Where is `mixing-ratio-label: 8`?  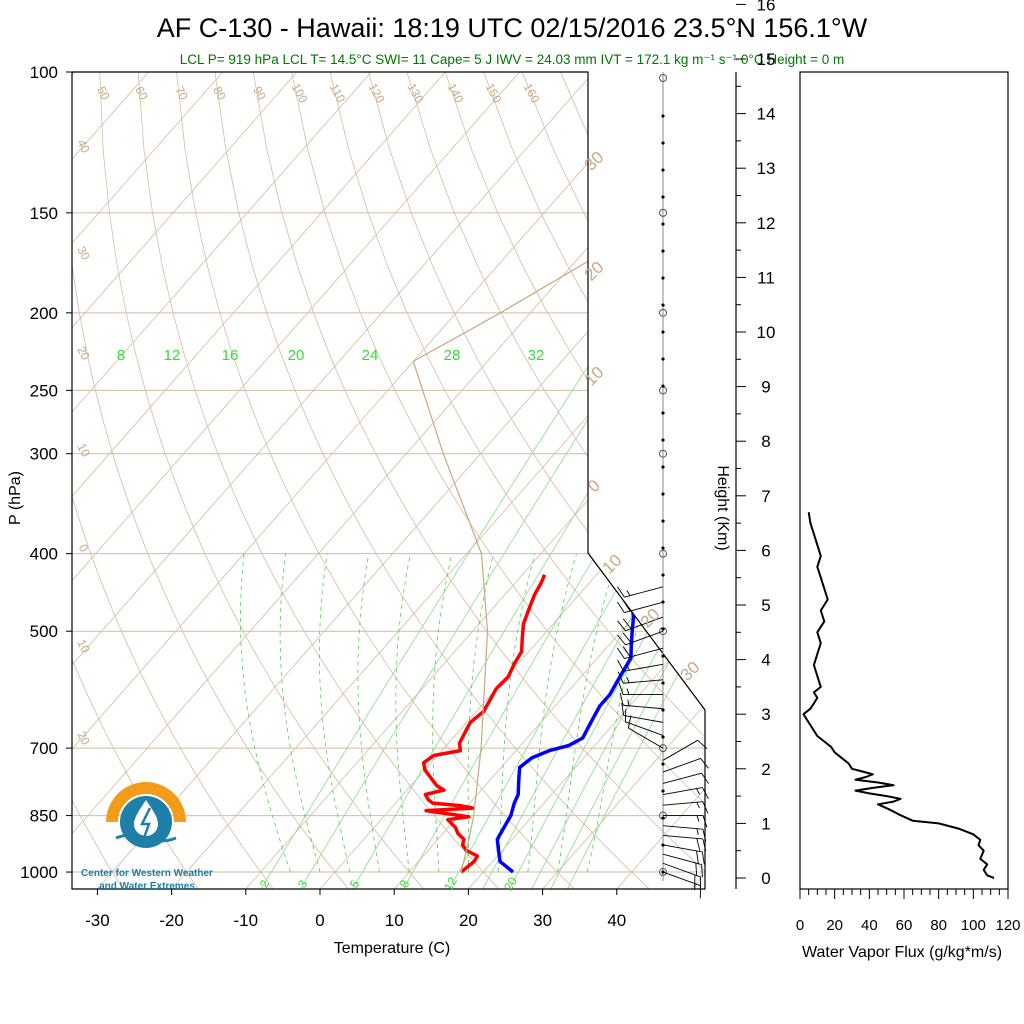 mixing-ratio-label: 8 is located at coordinates (121, 355).